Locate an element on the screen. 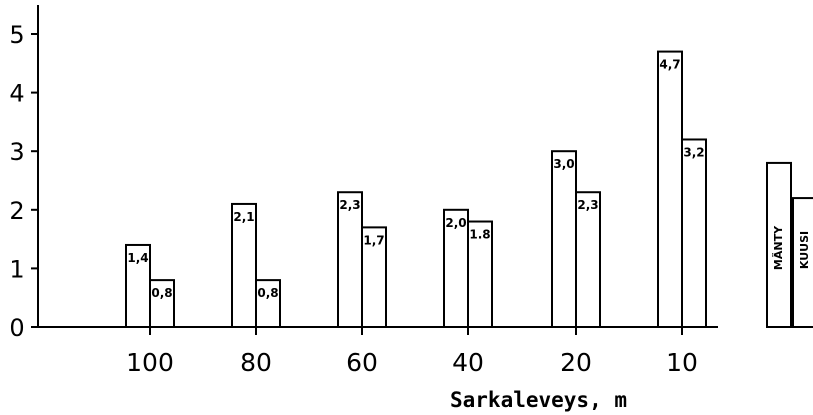 This screenshot has height=415, width=813. legend-label: MÄNTY is located at coordinates (778, 247).